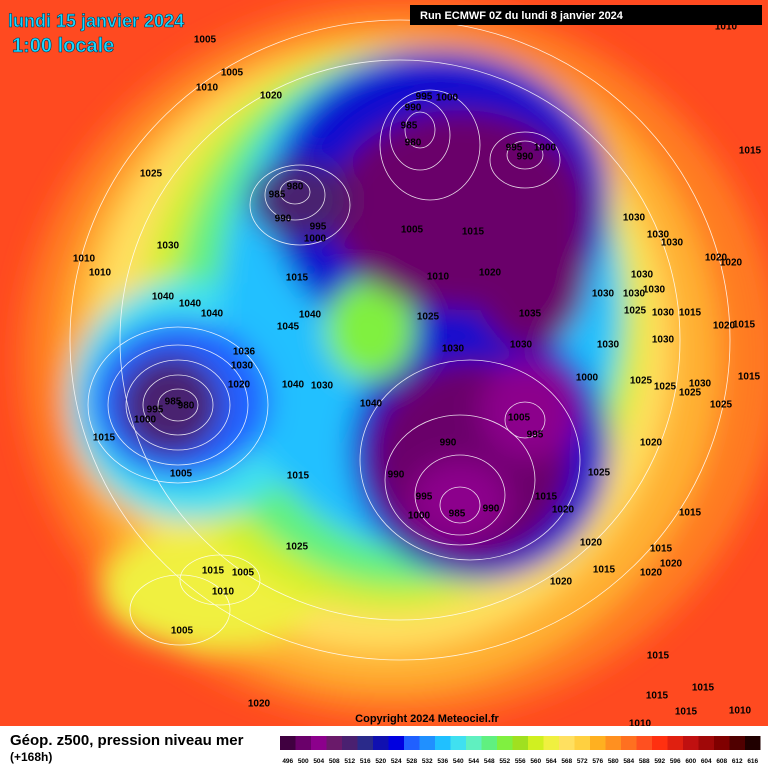  What do you see at coordinates (63, 46) in the screenshot?
I see `local-time: 1:00 locale` at bounding box center [63, 46].